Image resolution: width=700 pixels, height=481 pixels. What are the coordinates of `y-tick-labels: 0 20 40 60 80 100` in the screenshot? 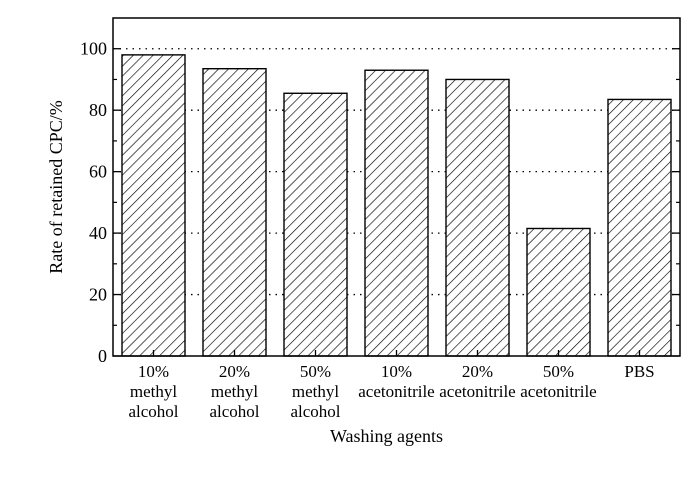 It's located at (93, 202).